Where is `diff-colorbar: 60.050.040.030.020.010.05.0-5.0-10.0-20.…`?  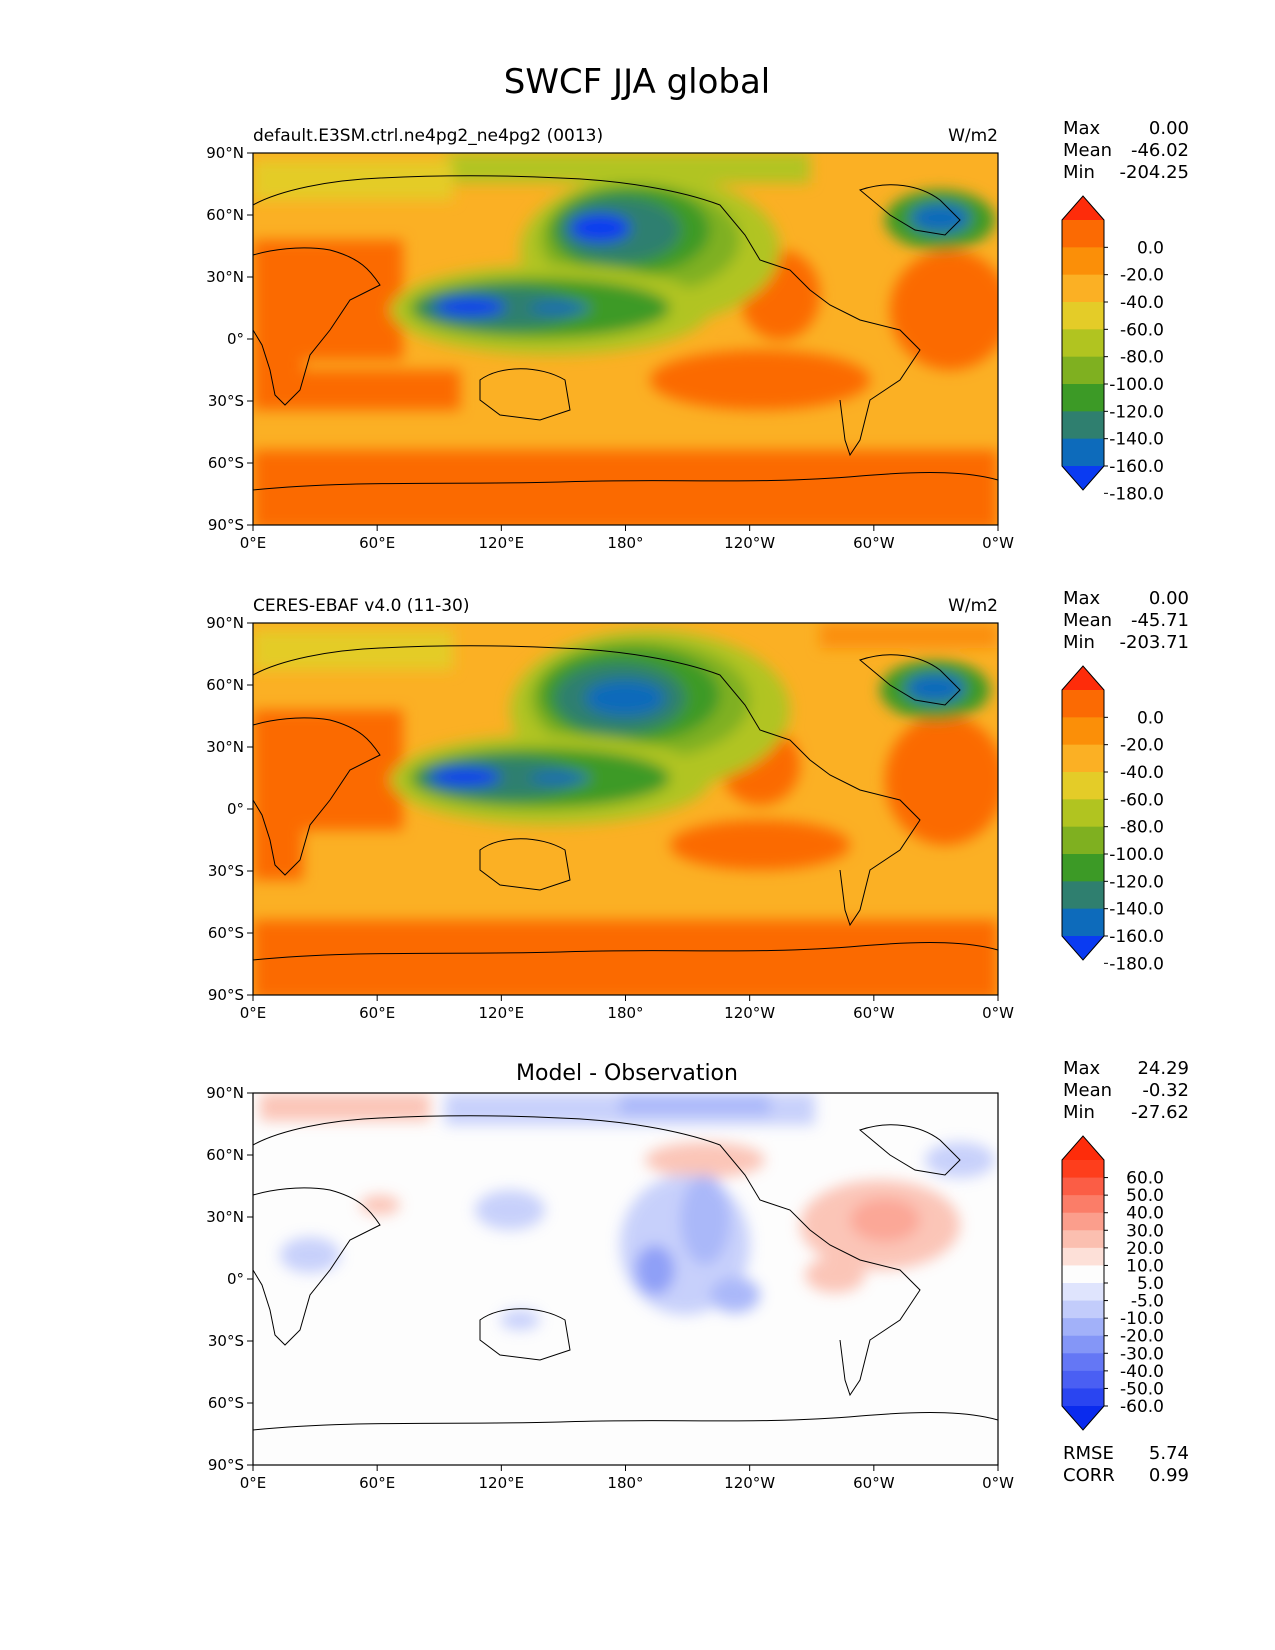 diff-colorbar: 60.050.040.030.020.010.05.0-5.0-10.0-20.… is located at coordinates (1112, 1283).